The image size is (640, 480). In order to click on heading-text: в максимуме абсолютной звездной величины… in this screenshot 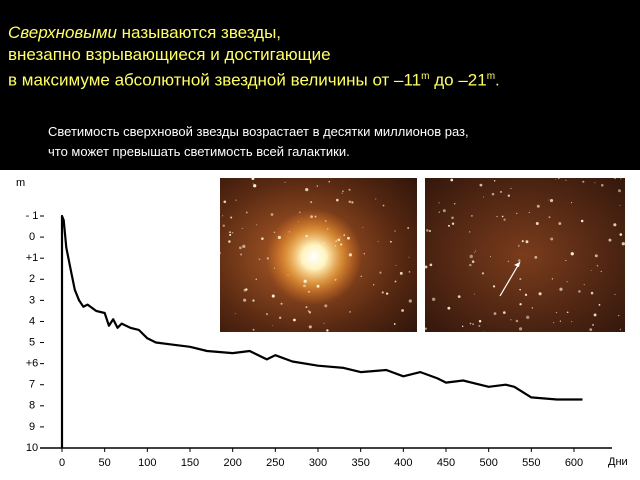, I will do `click(215, 80)`.